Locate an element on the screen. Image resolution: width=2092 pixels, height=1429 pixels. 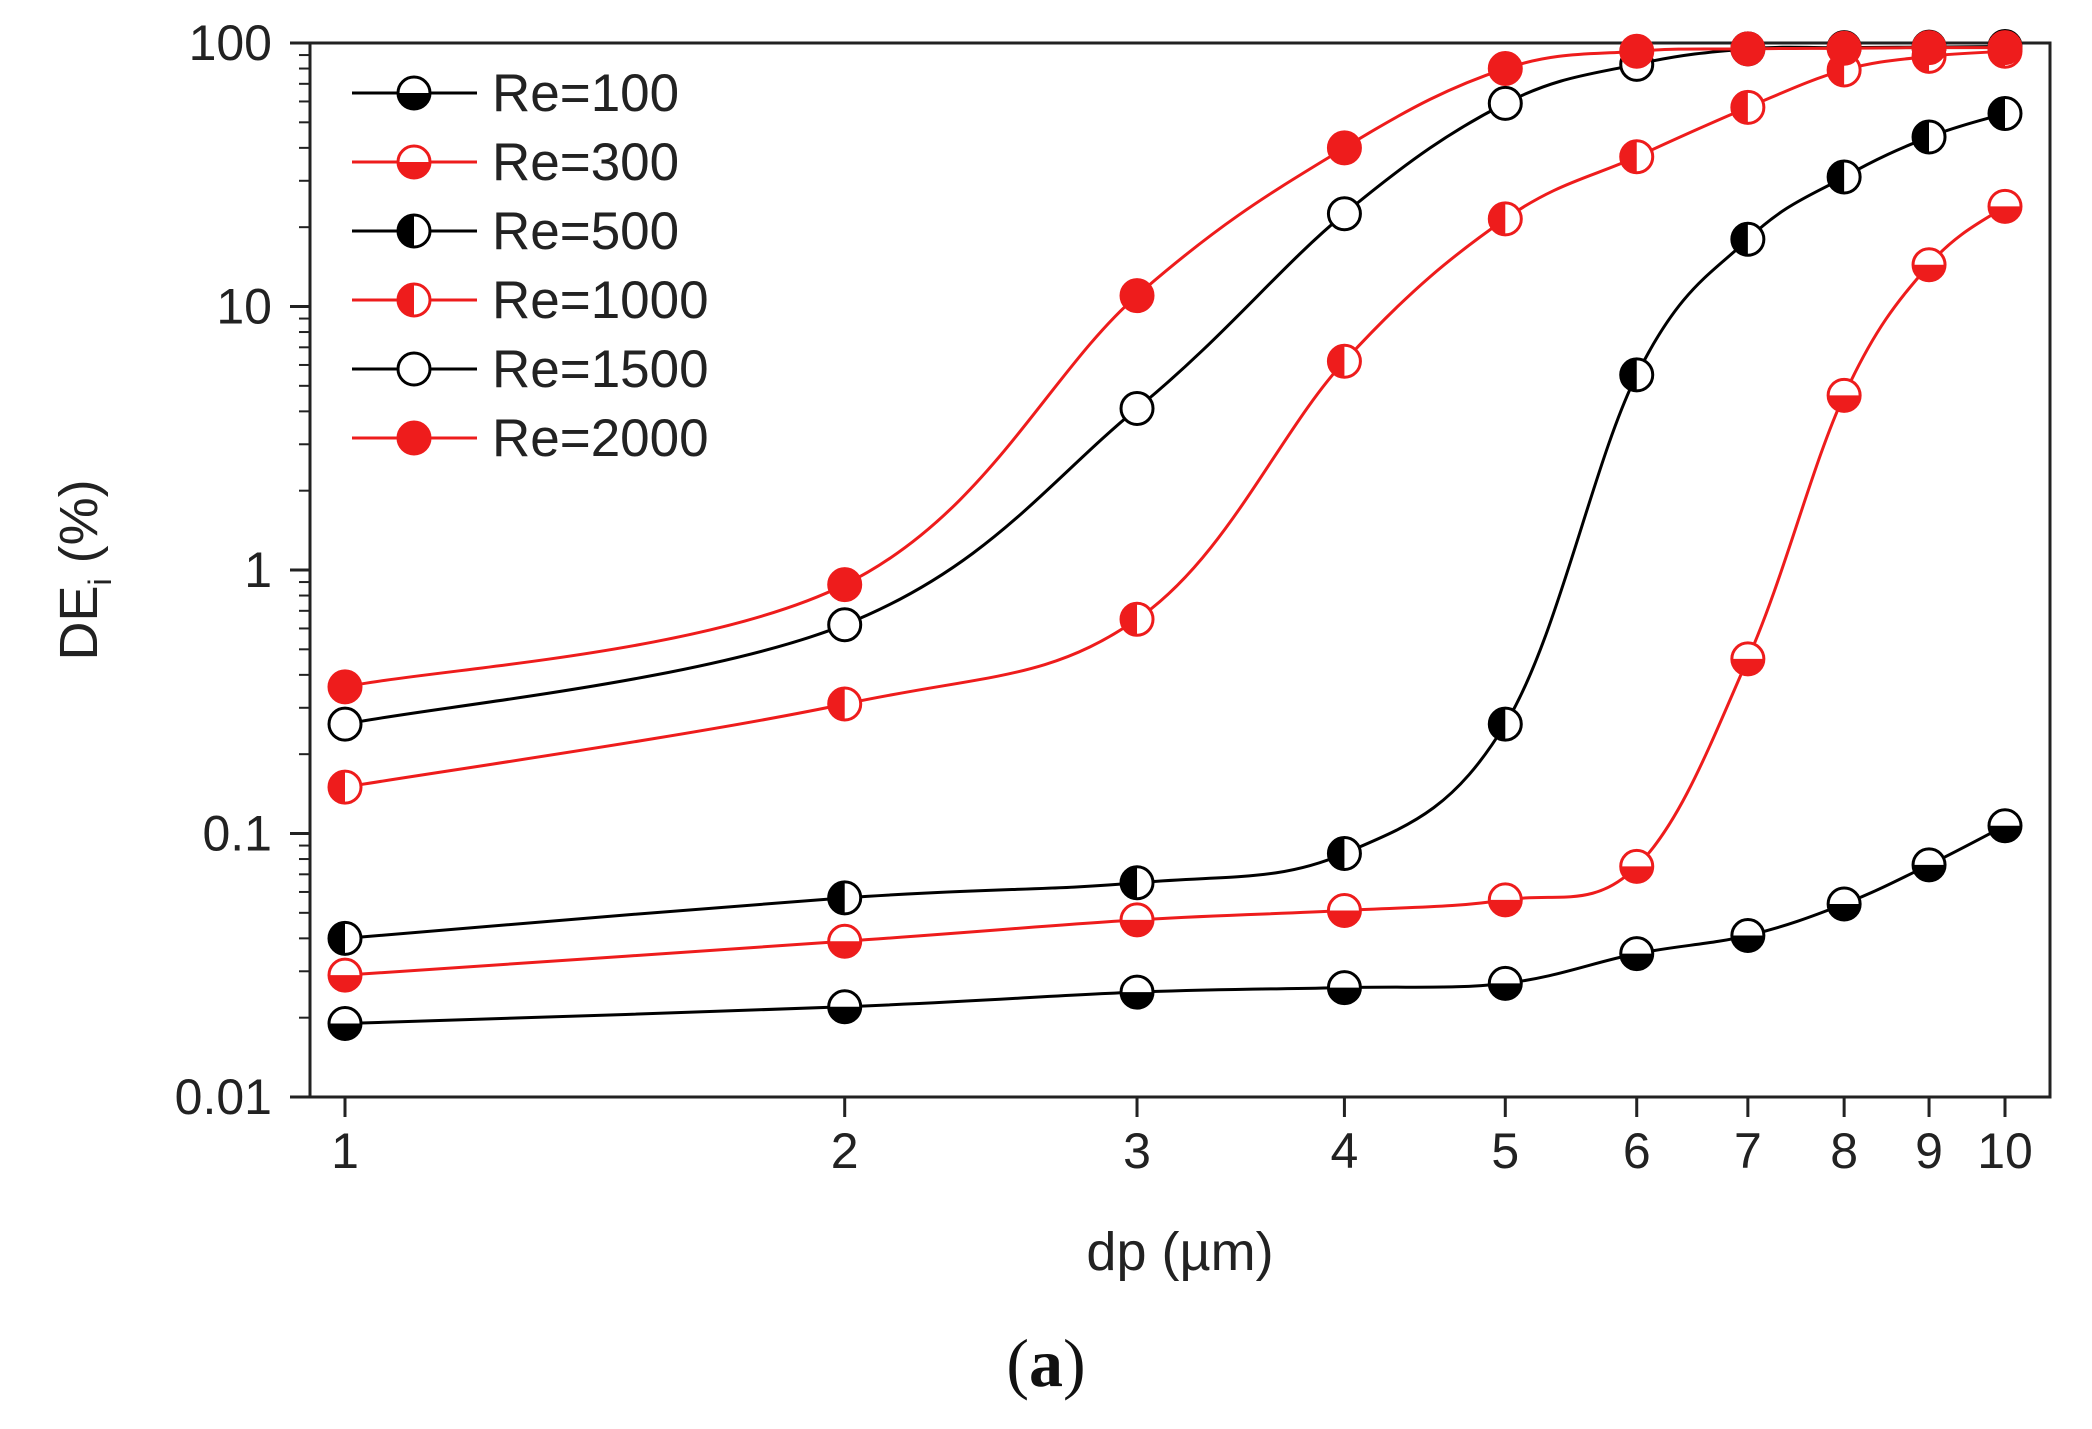
point-re-300-x5 is located at coordinates (1505, 900).